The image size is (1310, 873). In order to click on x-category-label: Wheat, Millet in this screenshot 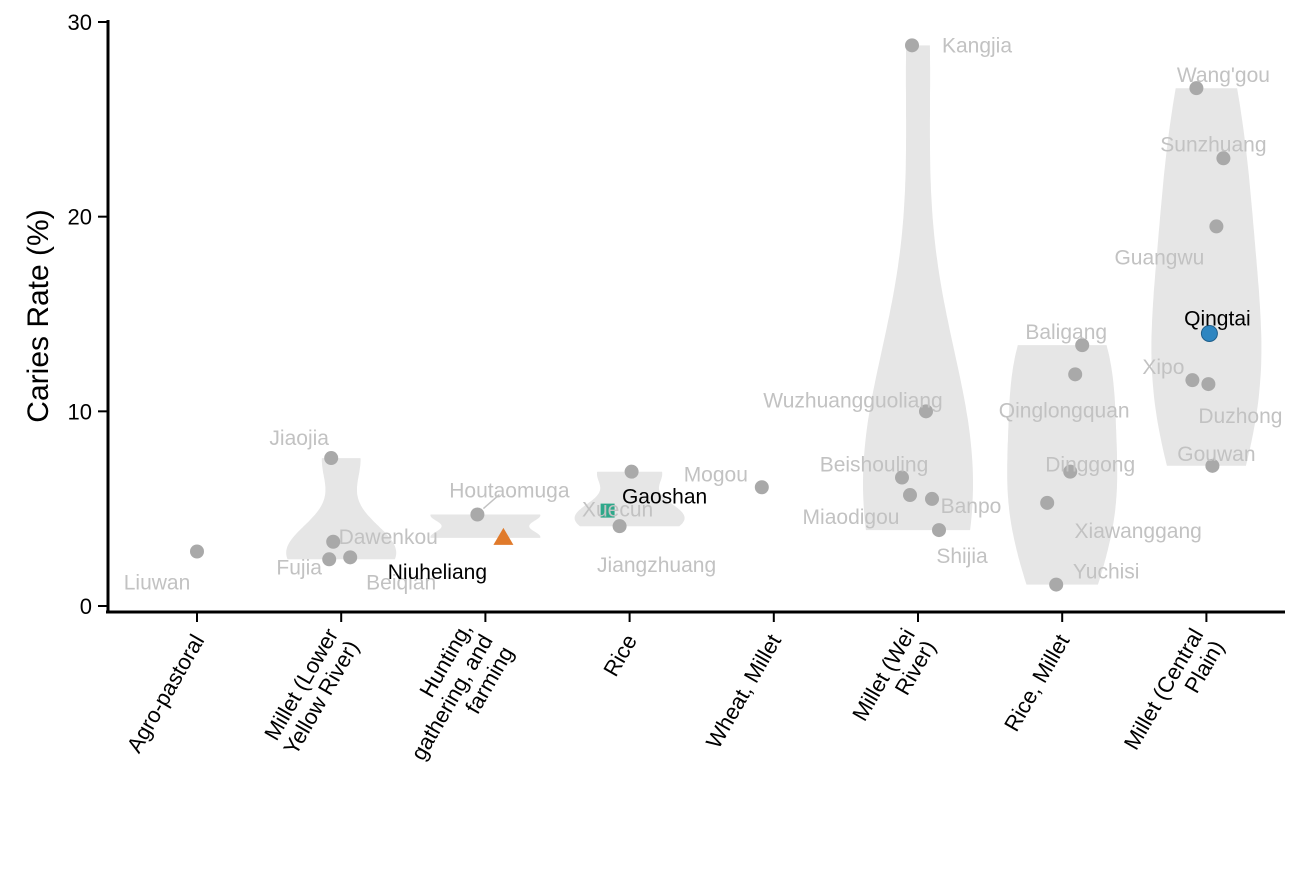, I will do `click(743, 691)`.